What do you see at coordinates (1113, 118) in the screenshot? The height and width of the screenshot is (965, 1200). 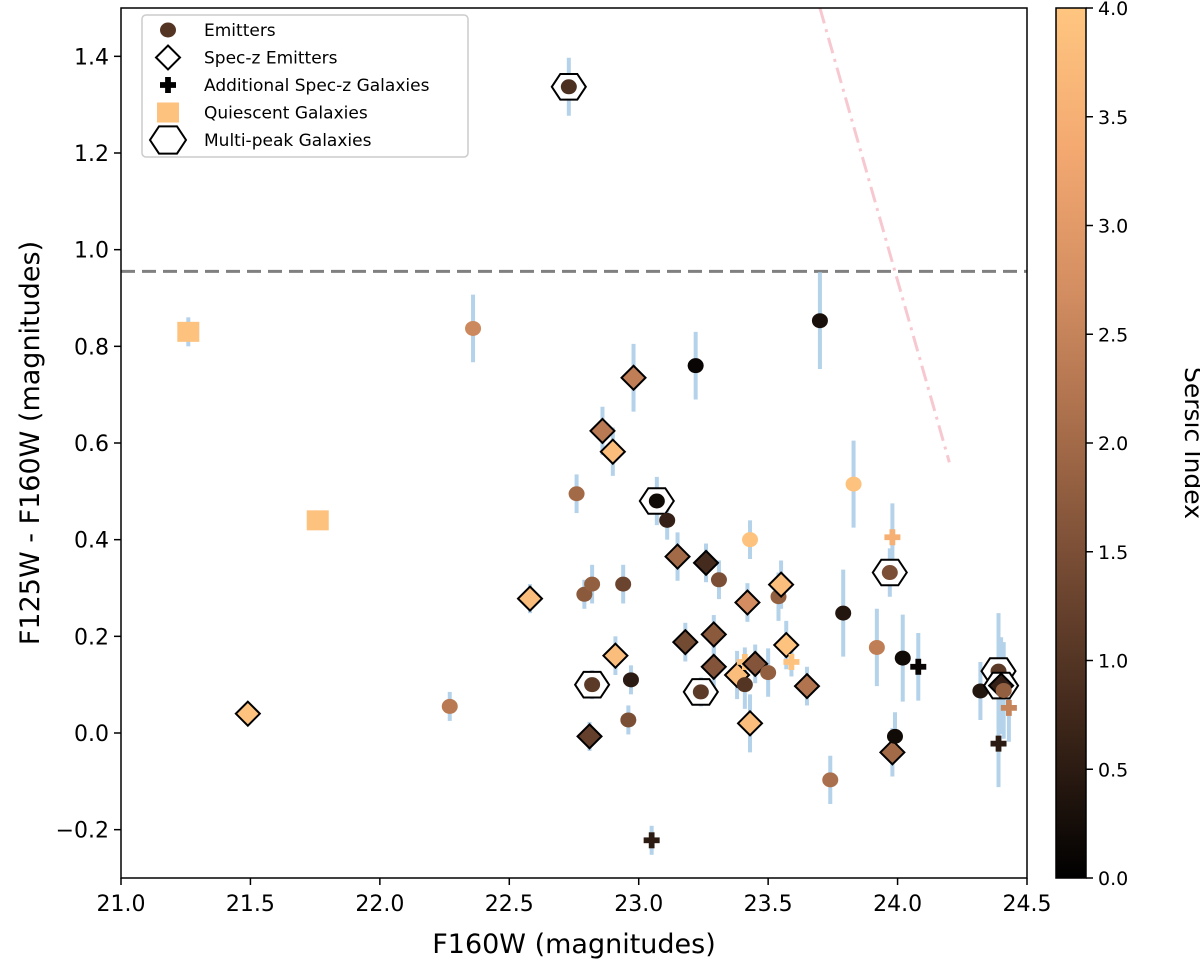 I see `colorbar-tick-label: 3.5` at bounding box center [1113, 118].